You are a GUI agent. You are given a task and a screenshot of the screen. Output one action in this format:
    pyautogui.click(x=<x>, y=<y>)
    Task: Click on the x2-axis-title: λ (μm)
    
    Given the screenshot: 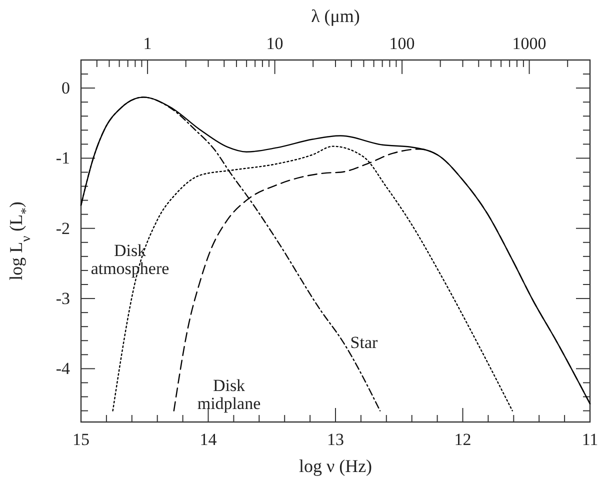 What is the action you would take?
    pyautogui.click(x=335, y=16)
    